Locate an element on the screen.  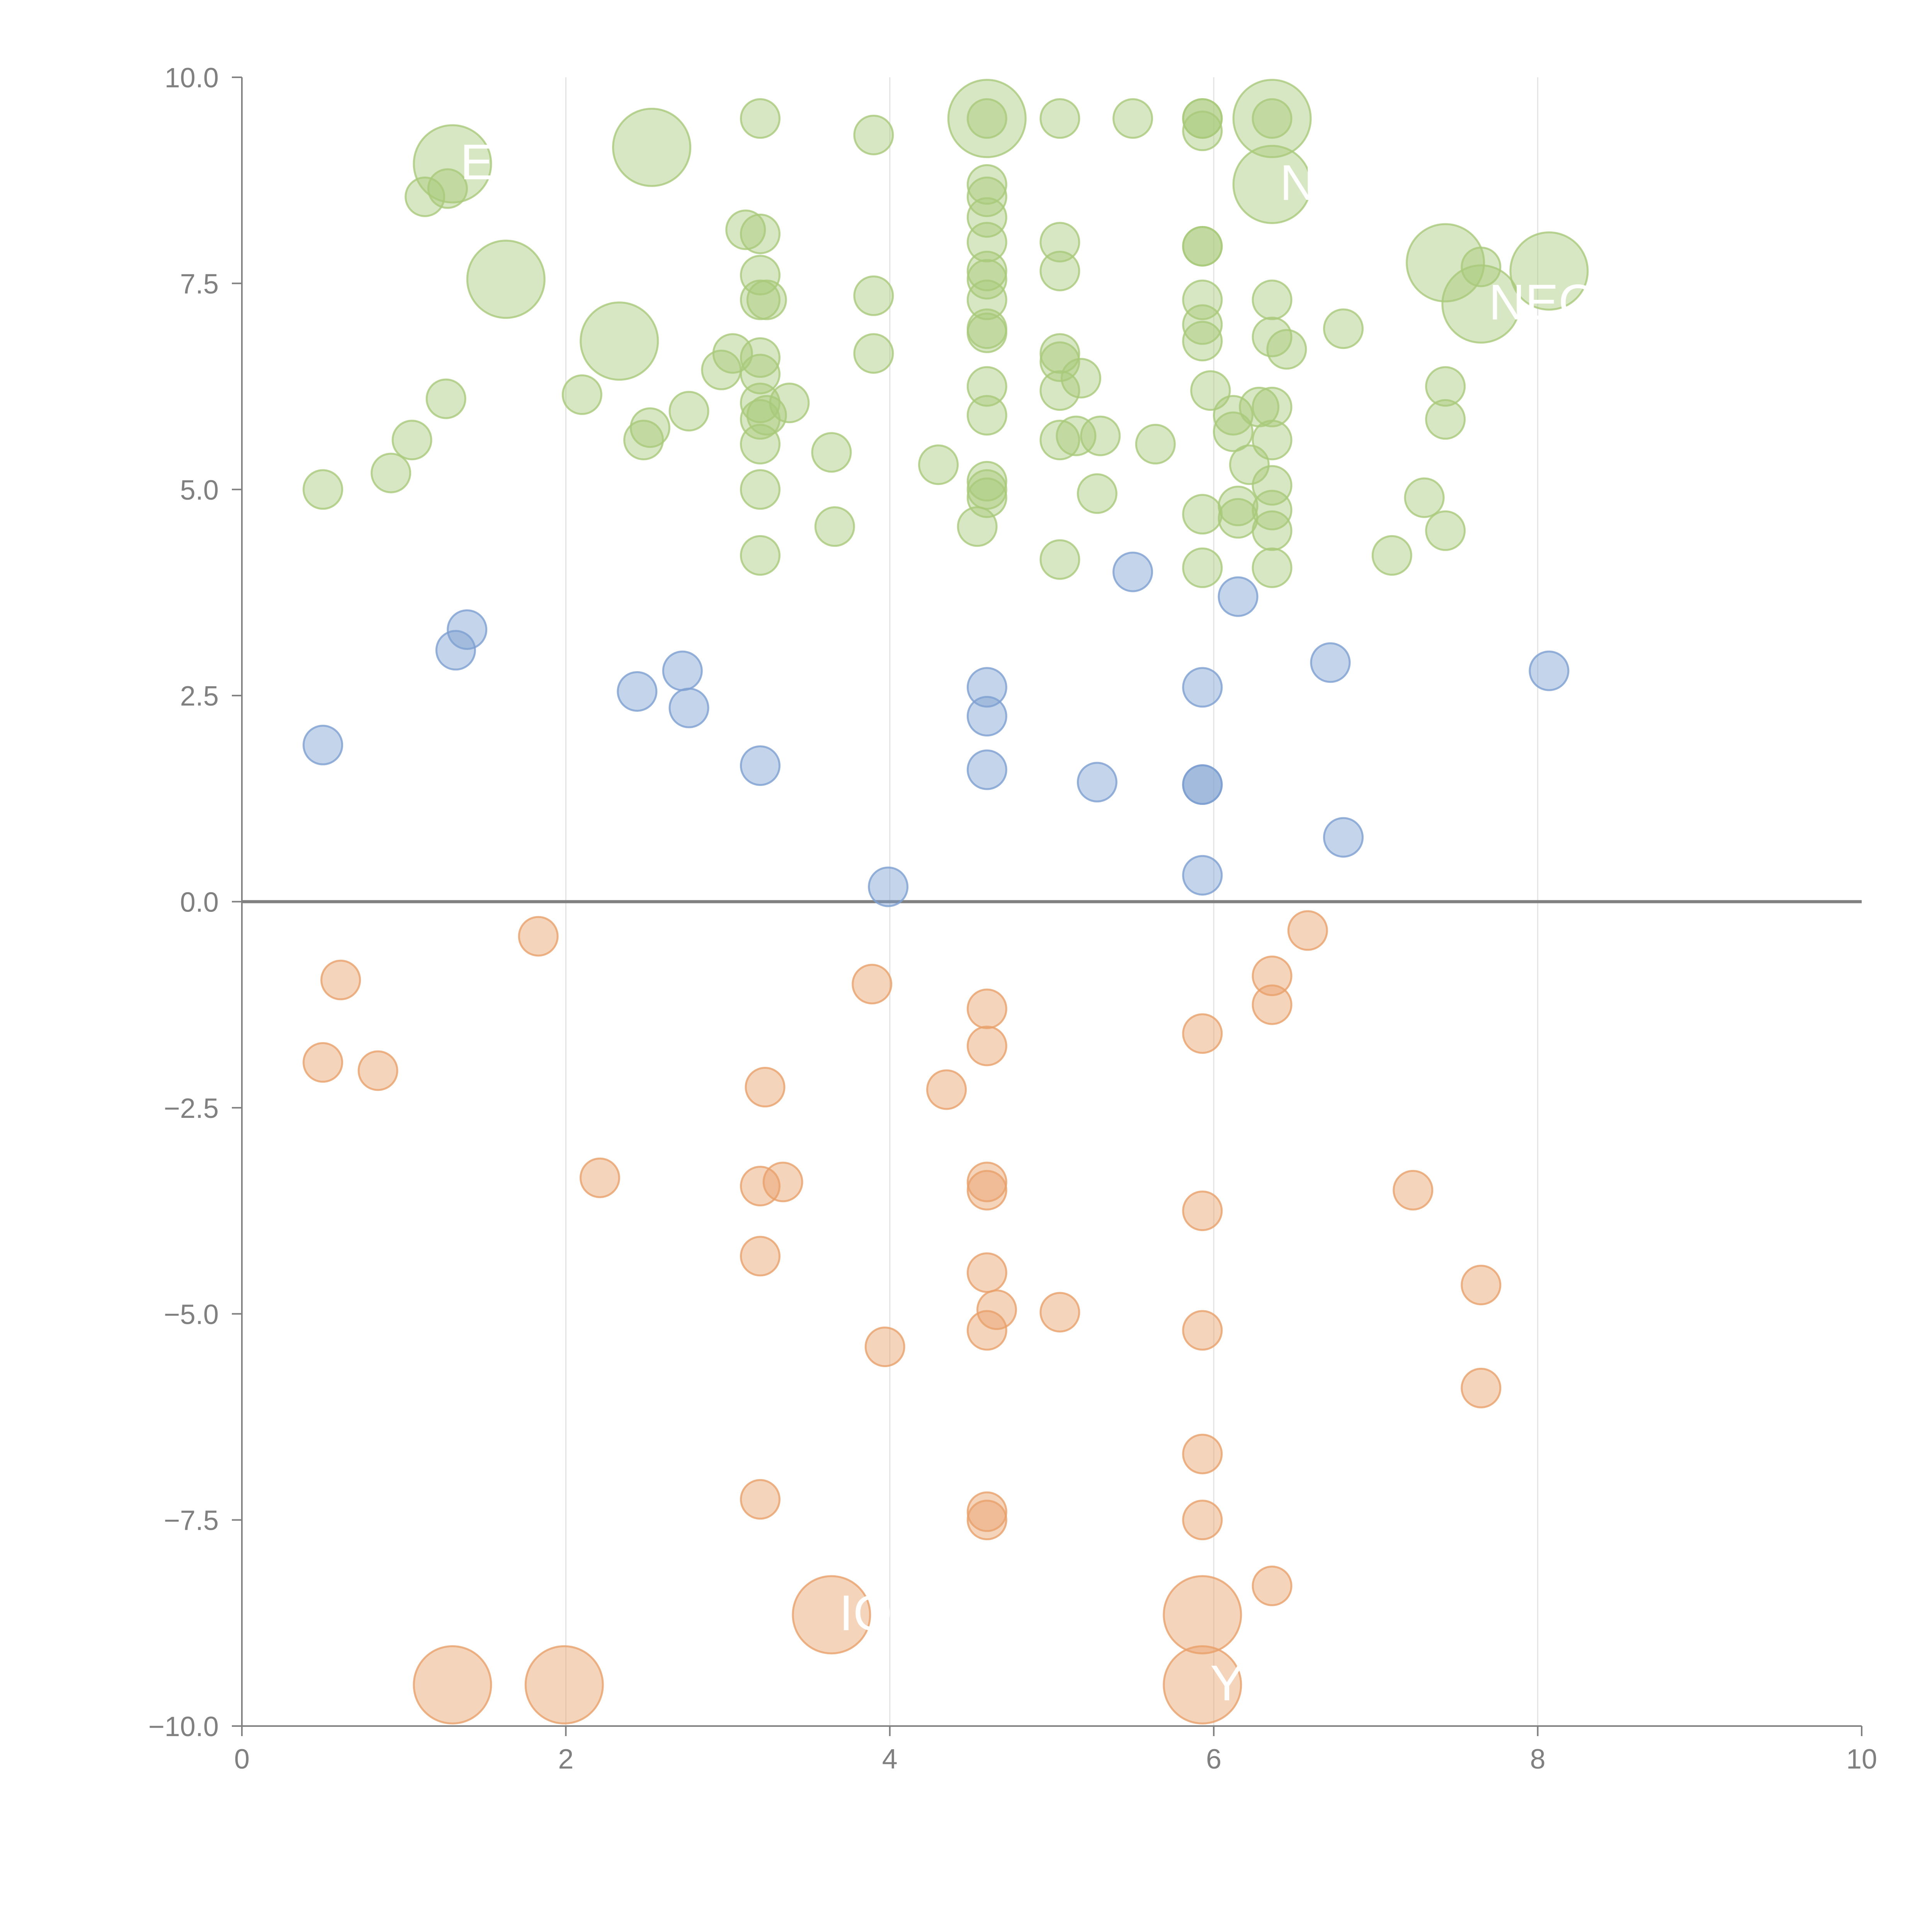
bubble-label: NEO is located at coordinates (1544, 302).